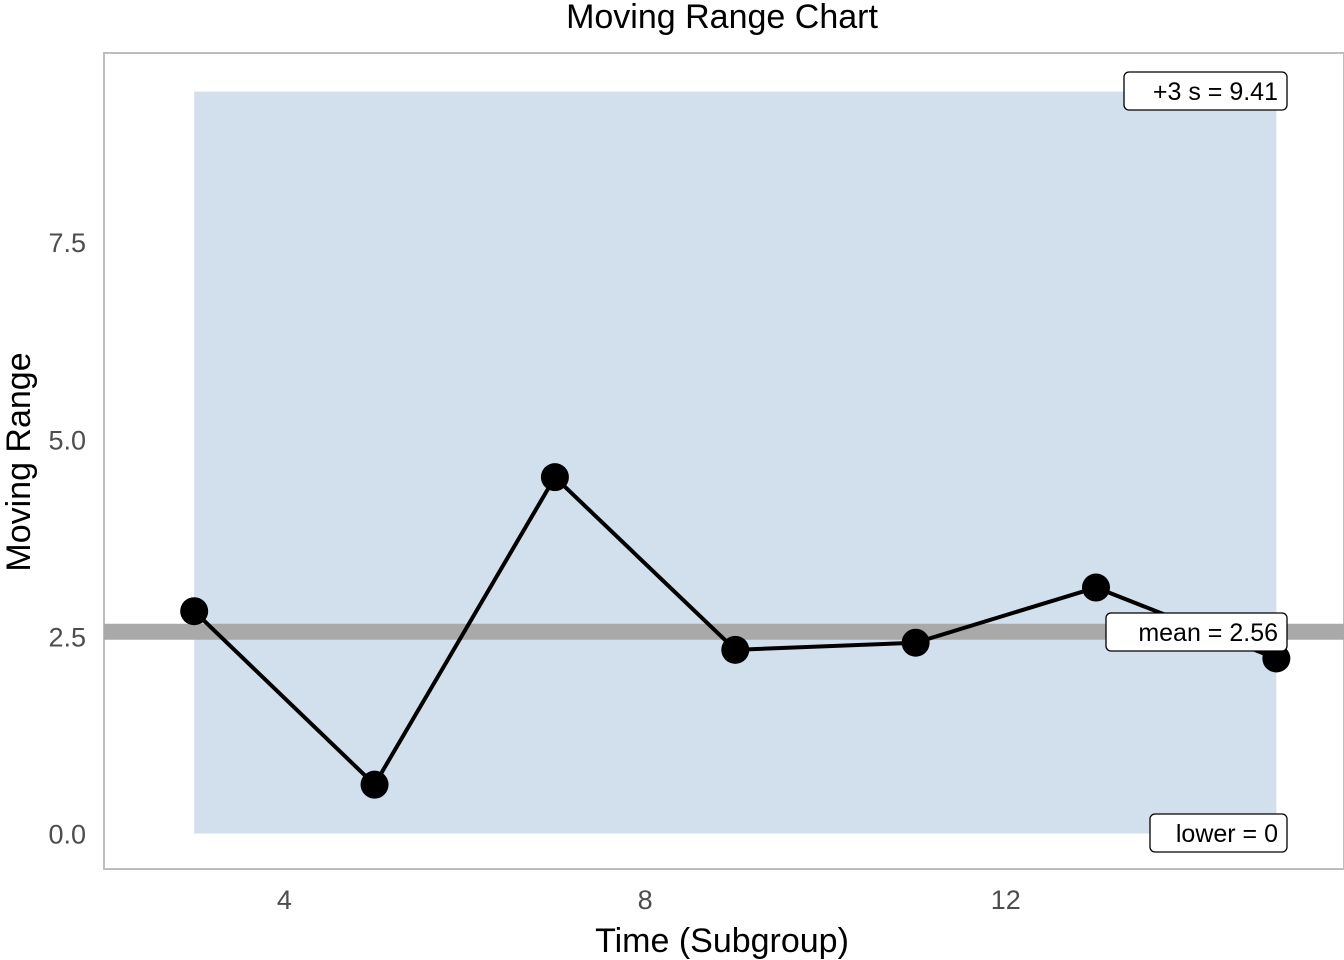  What do you see at coordinates (722, 18) in the screenshot?
I see `chart-title: Moving Range Chart` at bounding box center [722, 18].